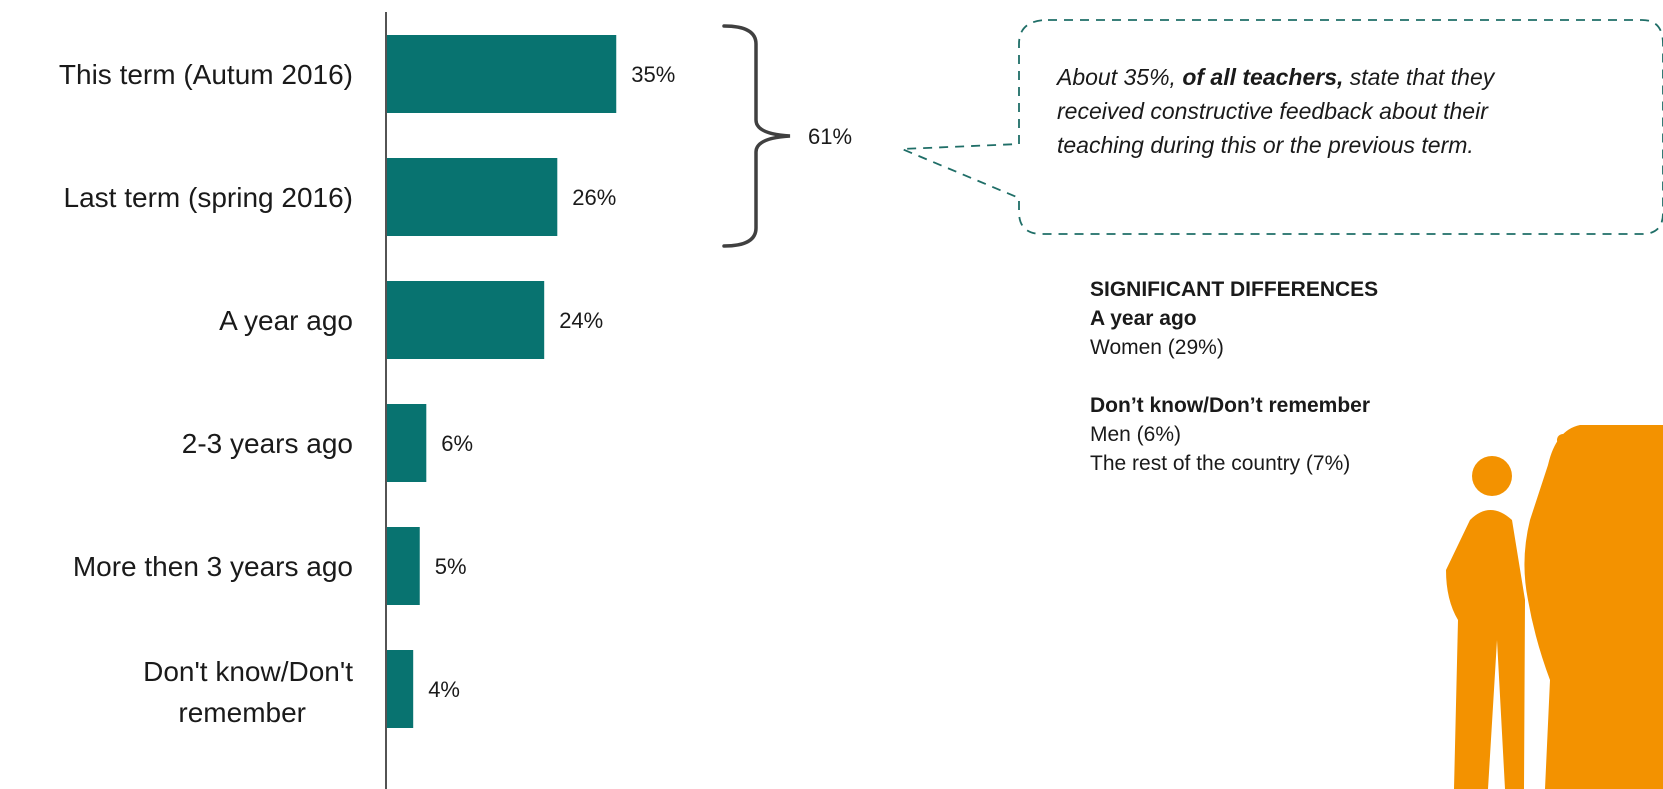 Image resolution: width=1663 pixels, height=789 pixels. Describe the element at coordinates (1120, 77) in the screenshot. I see `callout-text-pre: About 35%,` at that location.